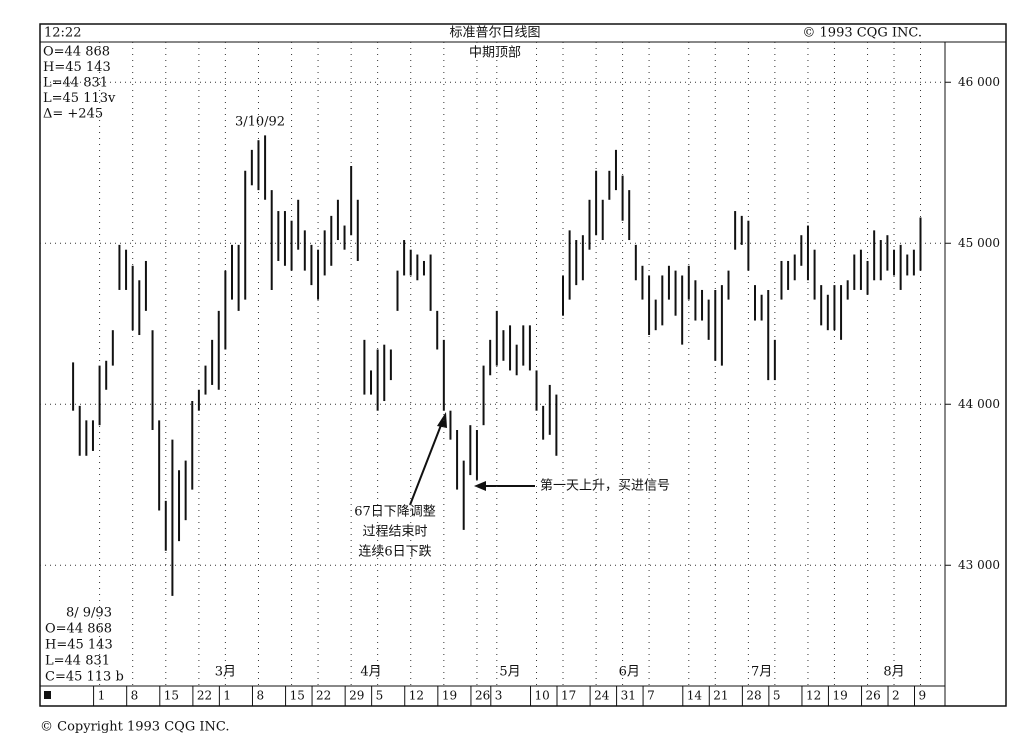 The width and height of the screenshot is (1024, 748). I want to click on corner-icon, so click(47, 695).